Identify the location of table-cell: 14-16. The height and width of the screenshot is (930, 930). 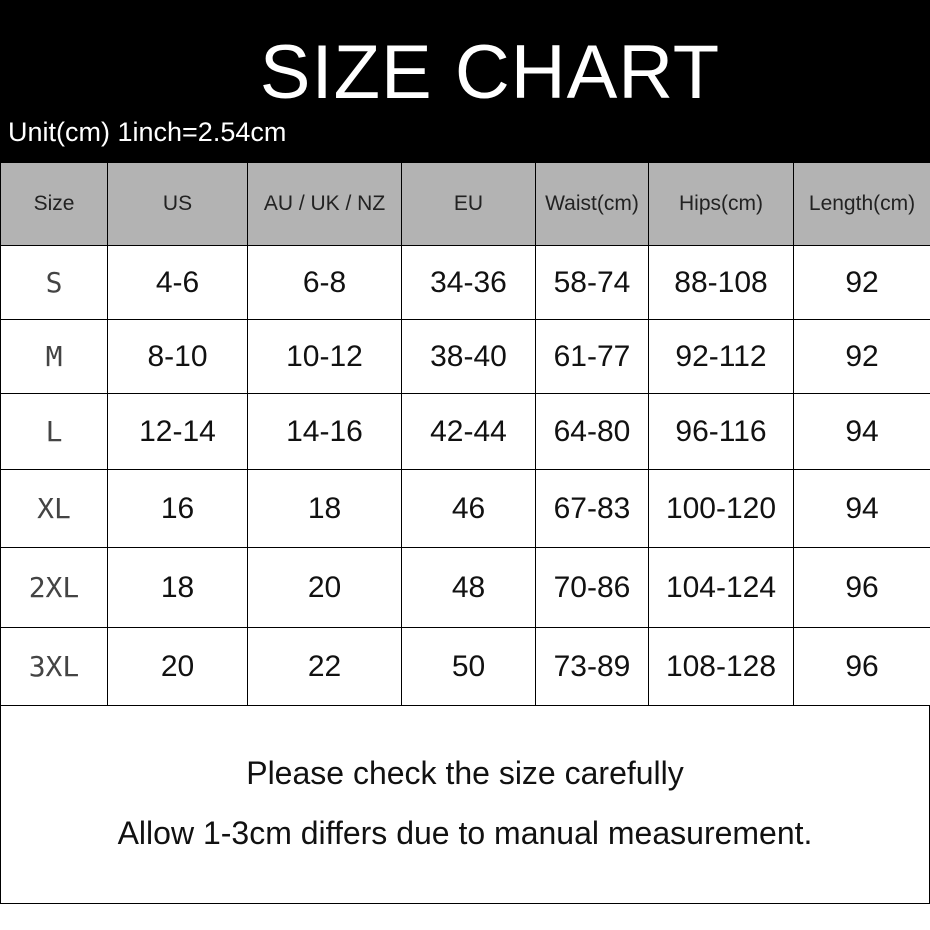
(324, 431).